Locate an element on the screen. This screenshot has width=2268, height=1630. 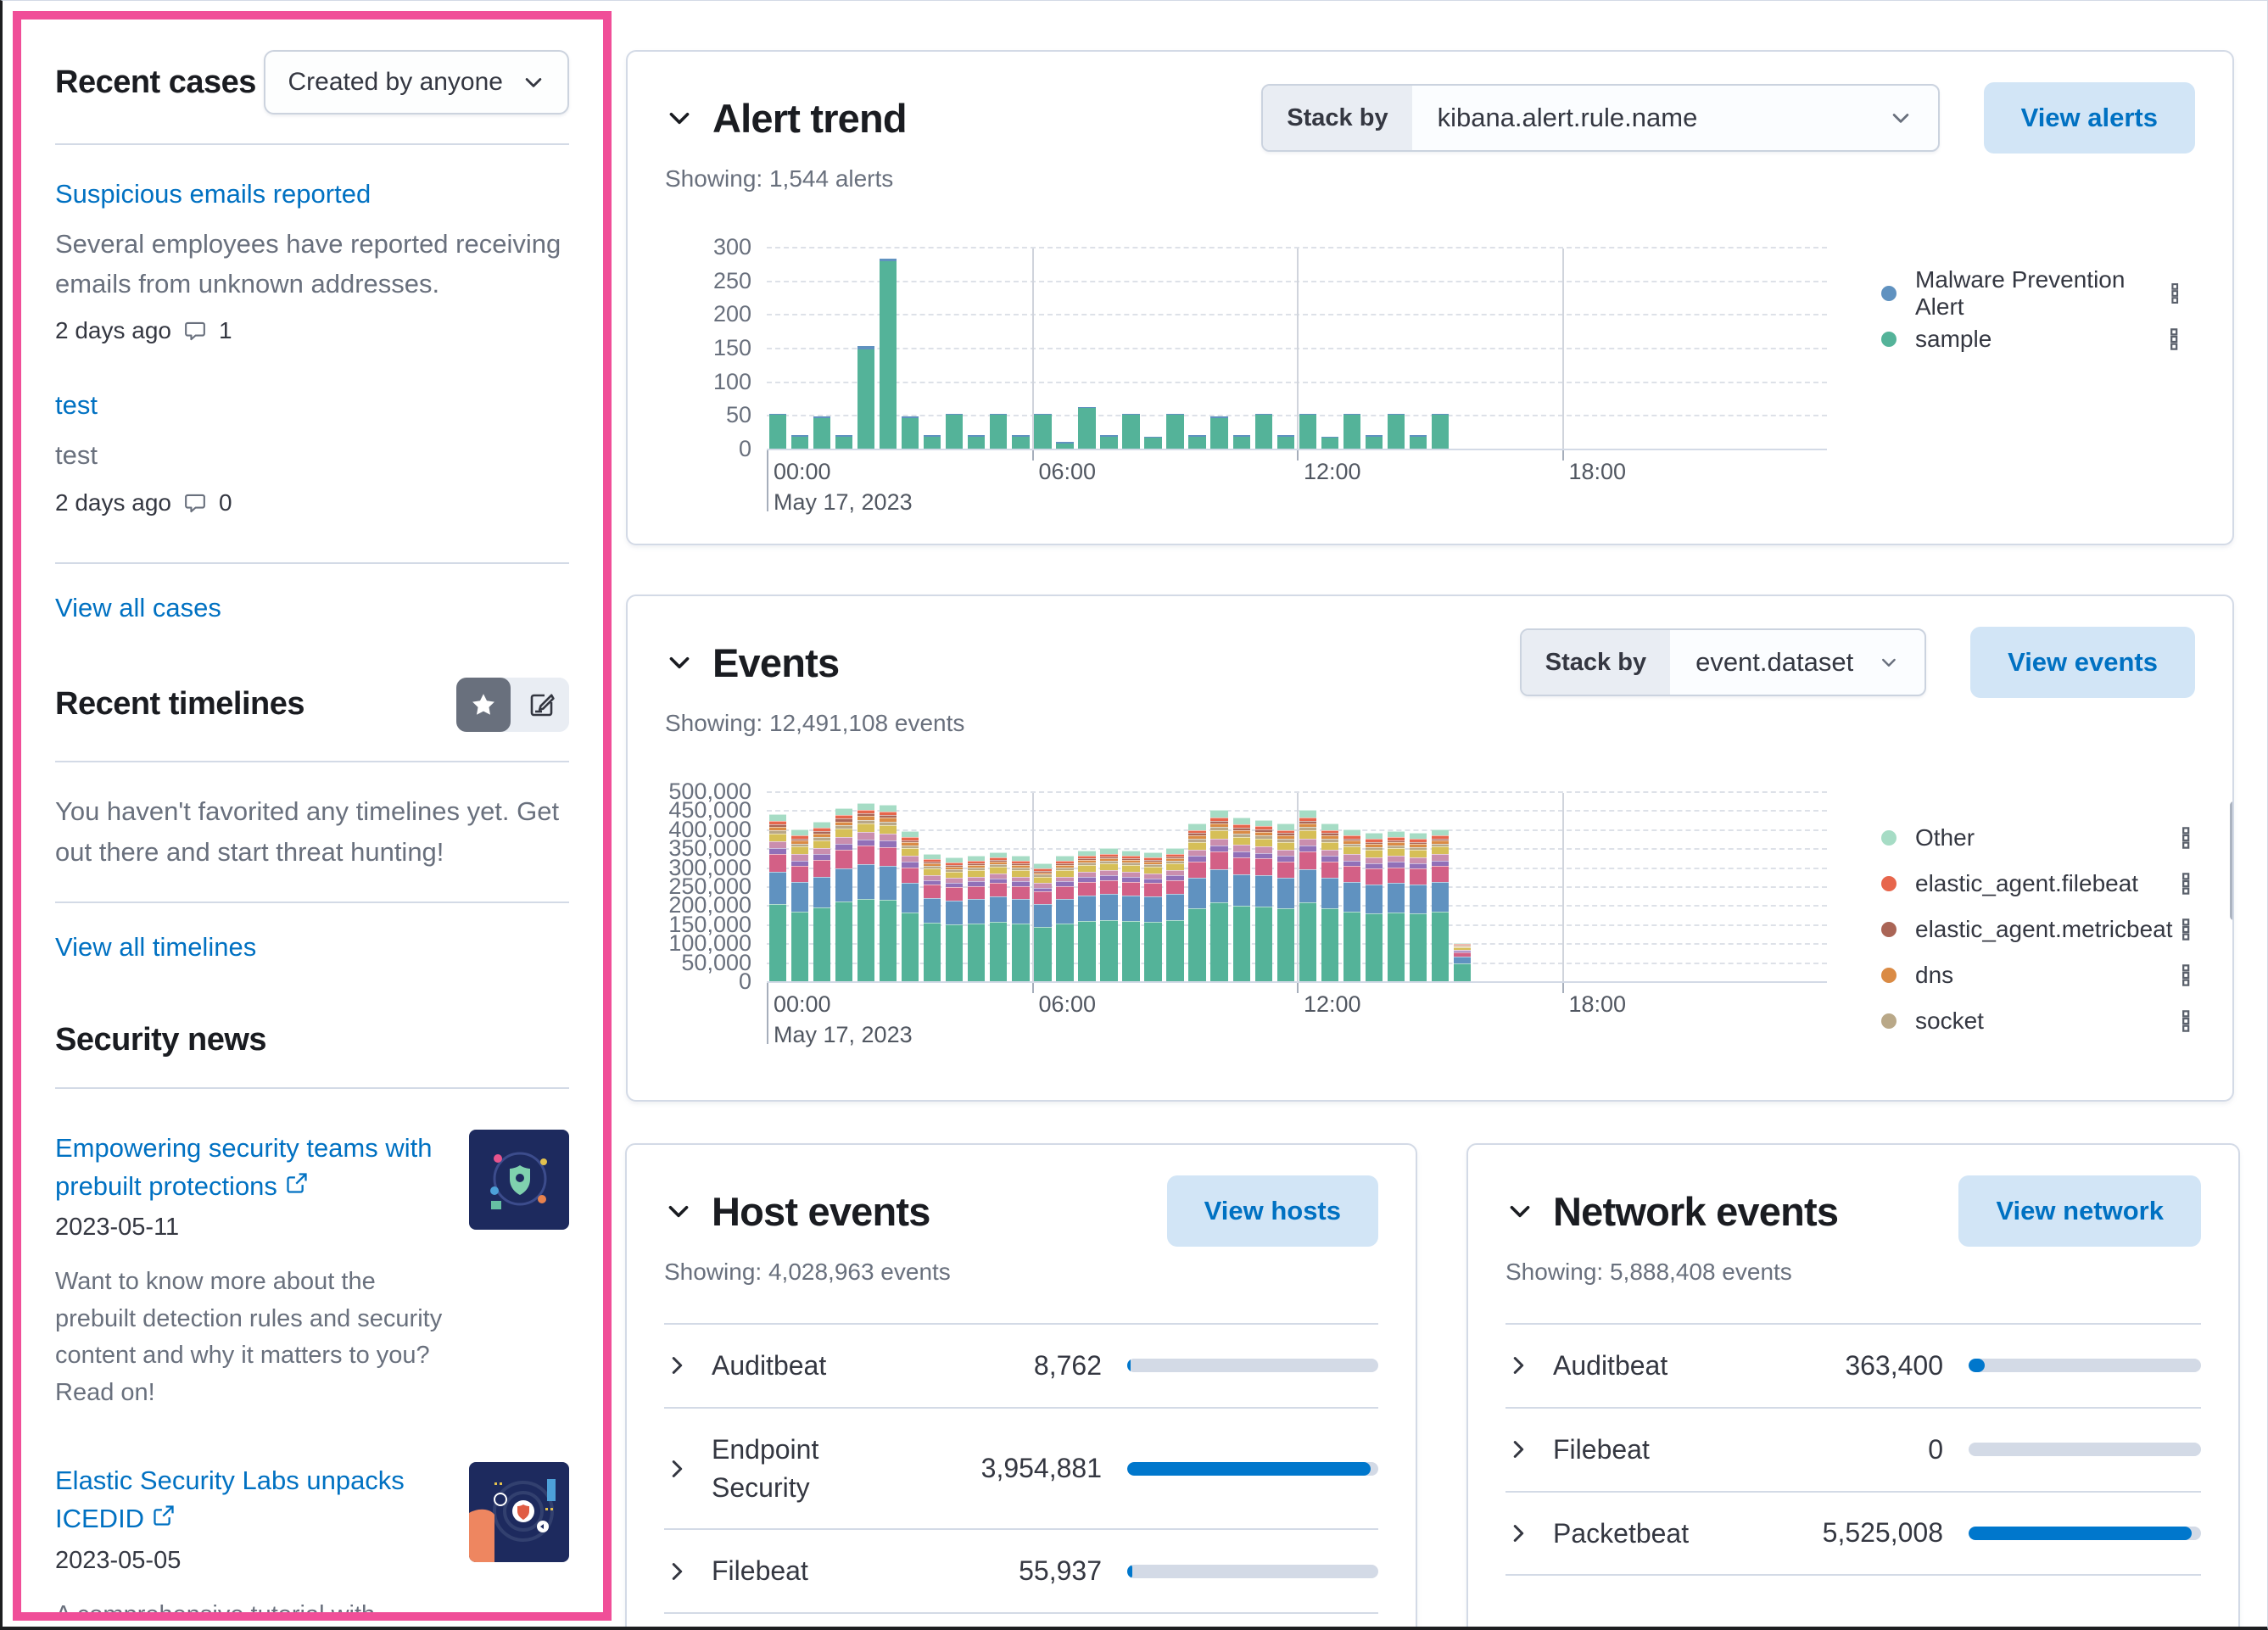
legend-label: Other is located at coordinates (1945, 838).